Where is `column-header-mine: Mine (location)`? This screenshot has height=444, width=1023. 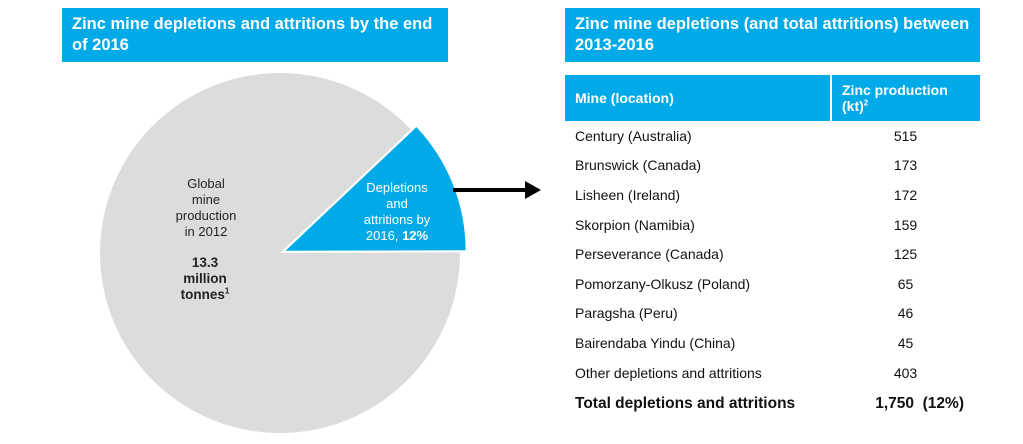
column-header-mine: Mine (location) is located at coordinates (698, 98).